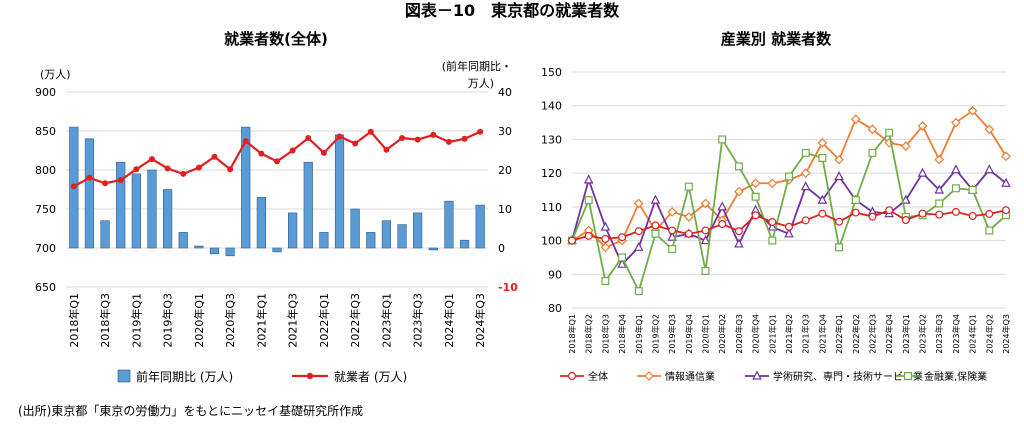 The image size is (1024, 438). Describe the element at coordinates (605, 334) in the screenshot. I see `chart2-x-tick-label: 2018年Q3` at that location.